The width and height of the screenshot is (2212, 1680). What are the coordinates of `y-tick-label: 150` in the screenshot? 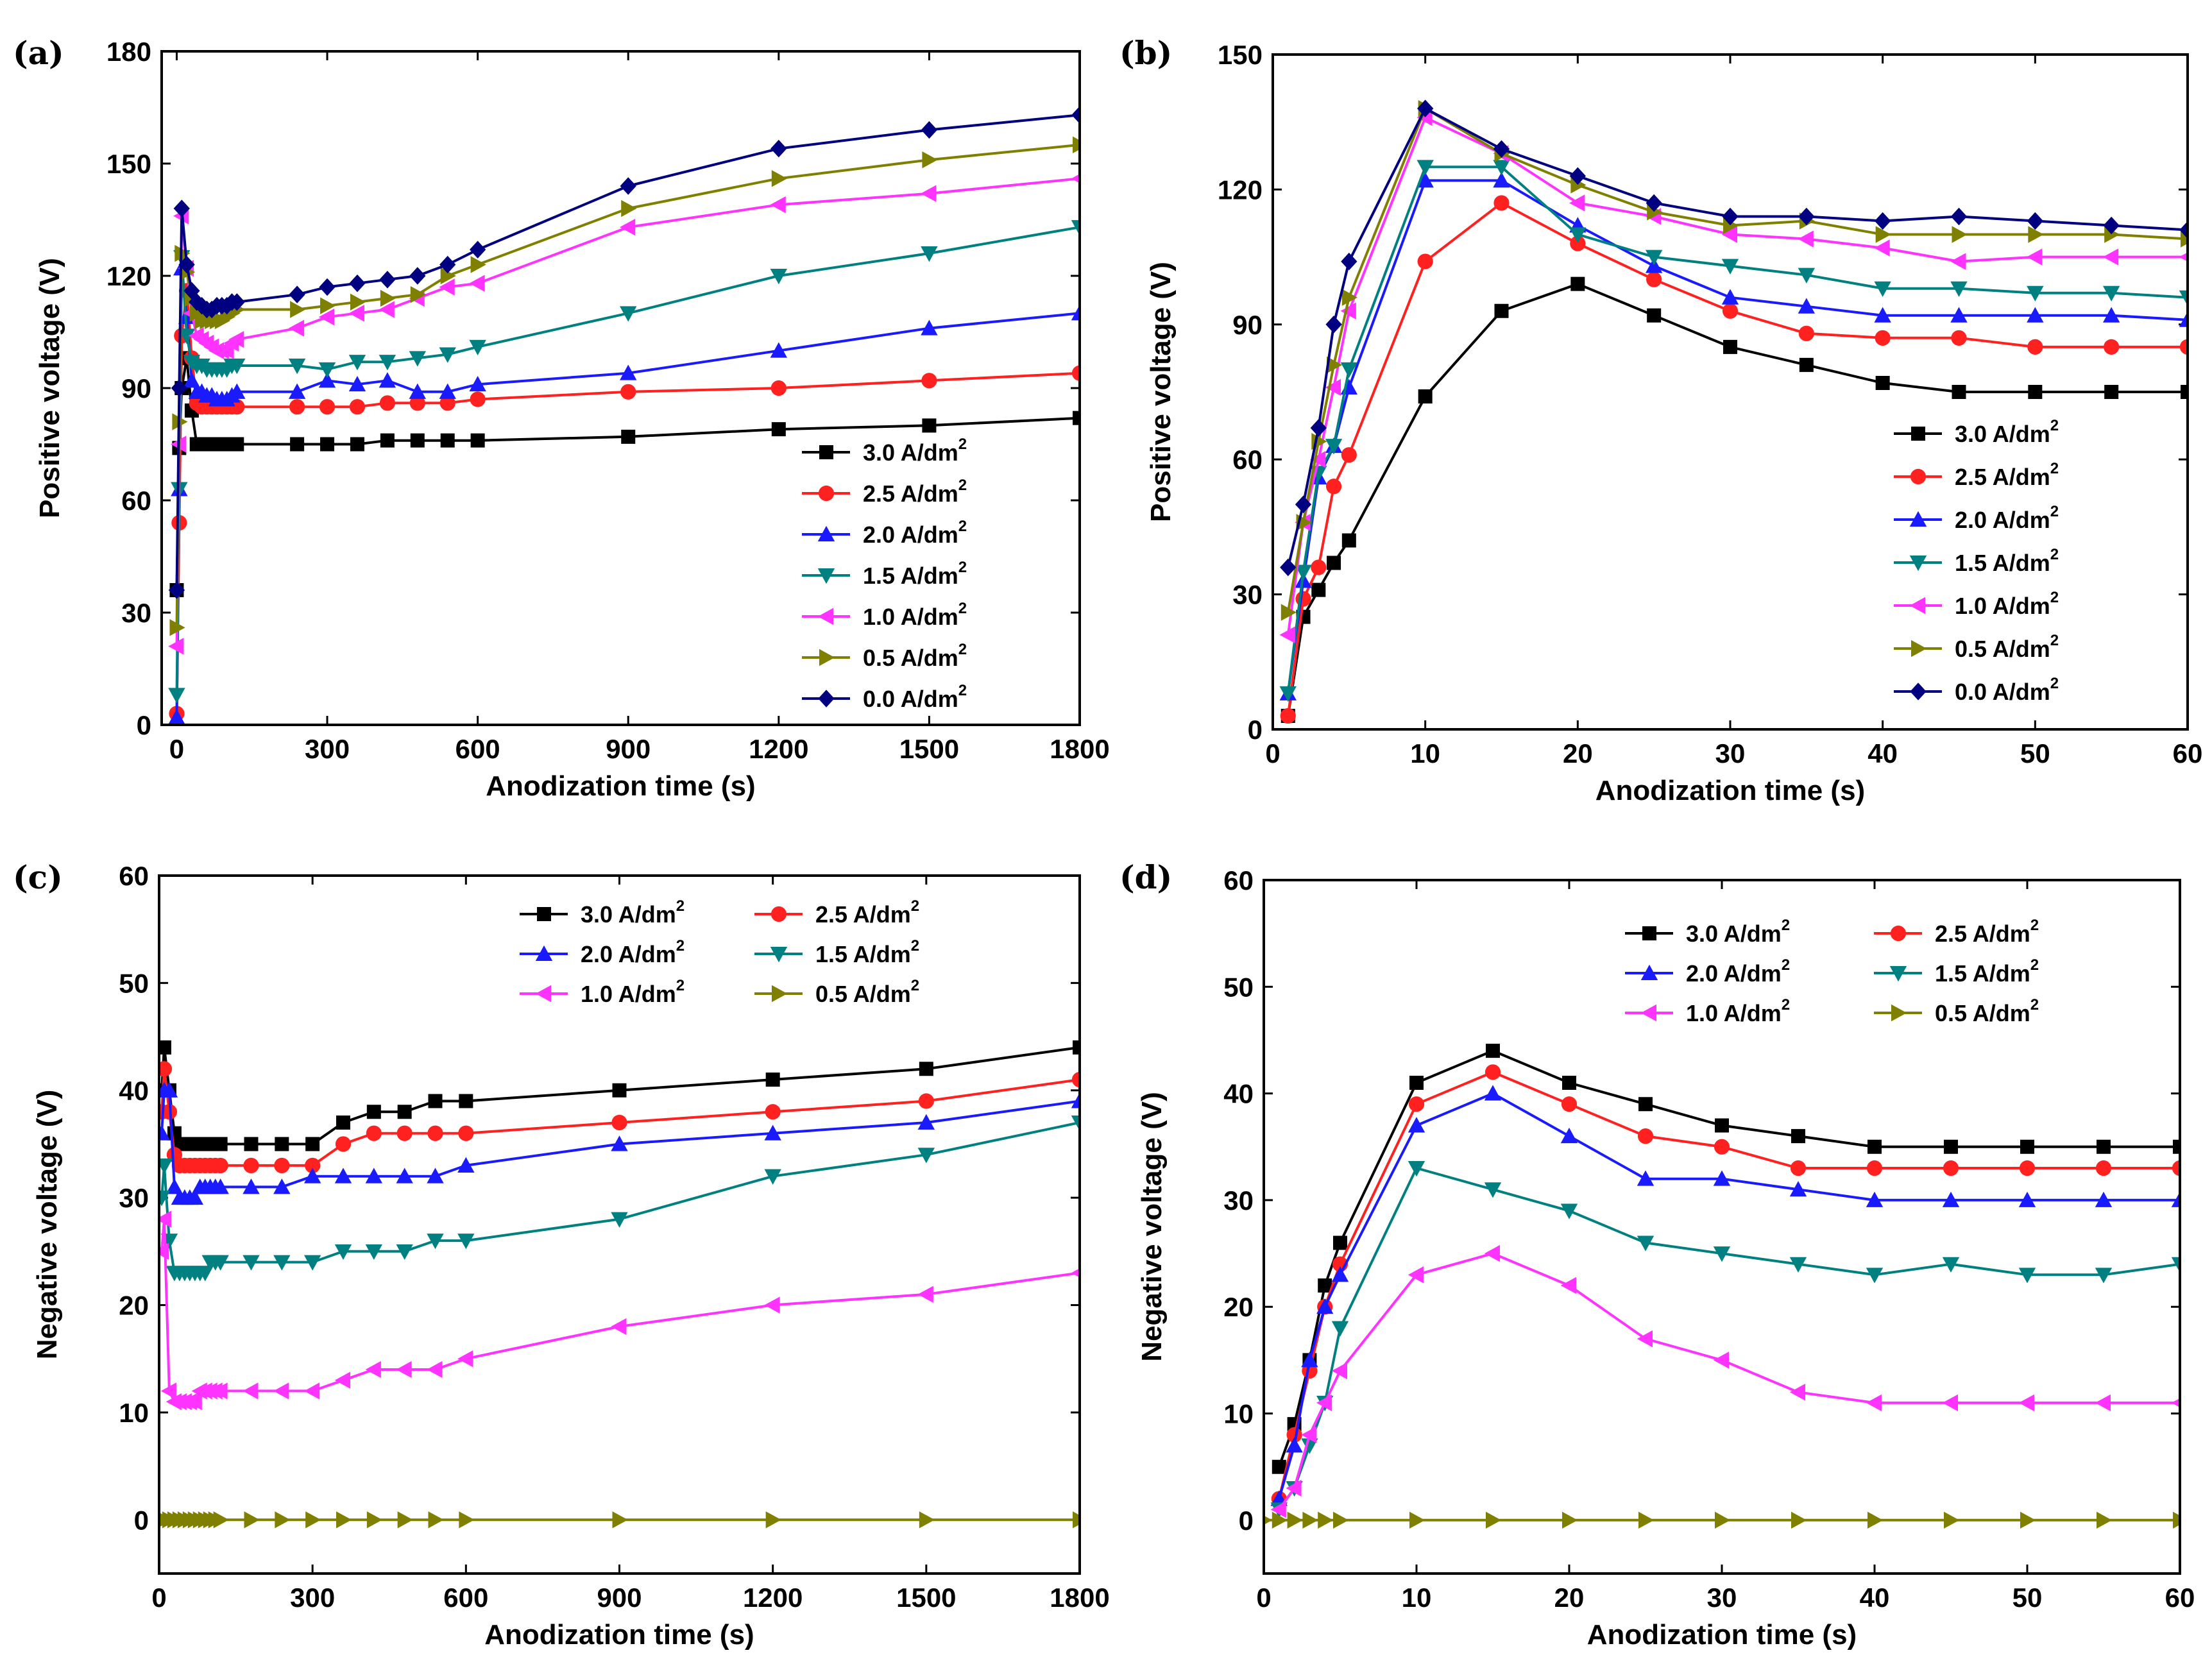 It's located at (128, 164).